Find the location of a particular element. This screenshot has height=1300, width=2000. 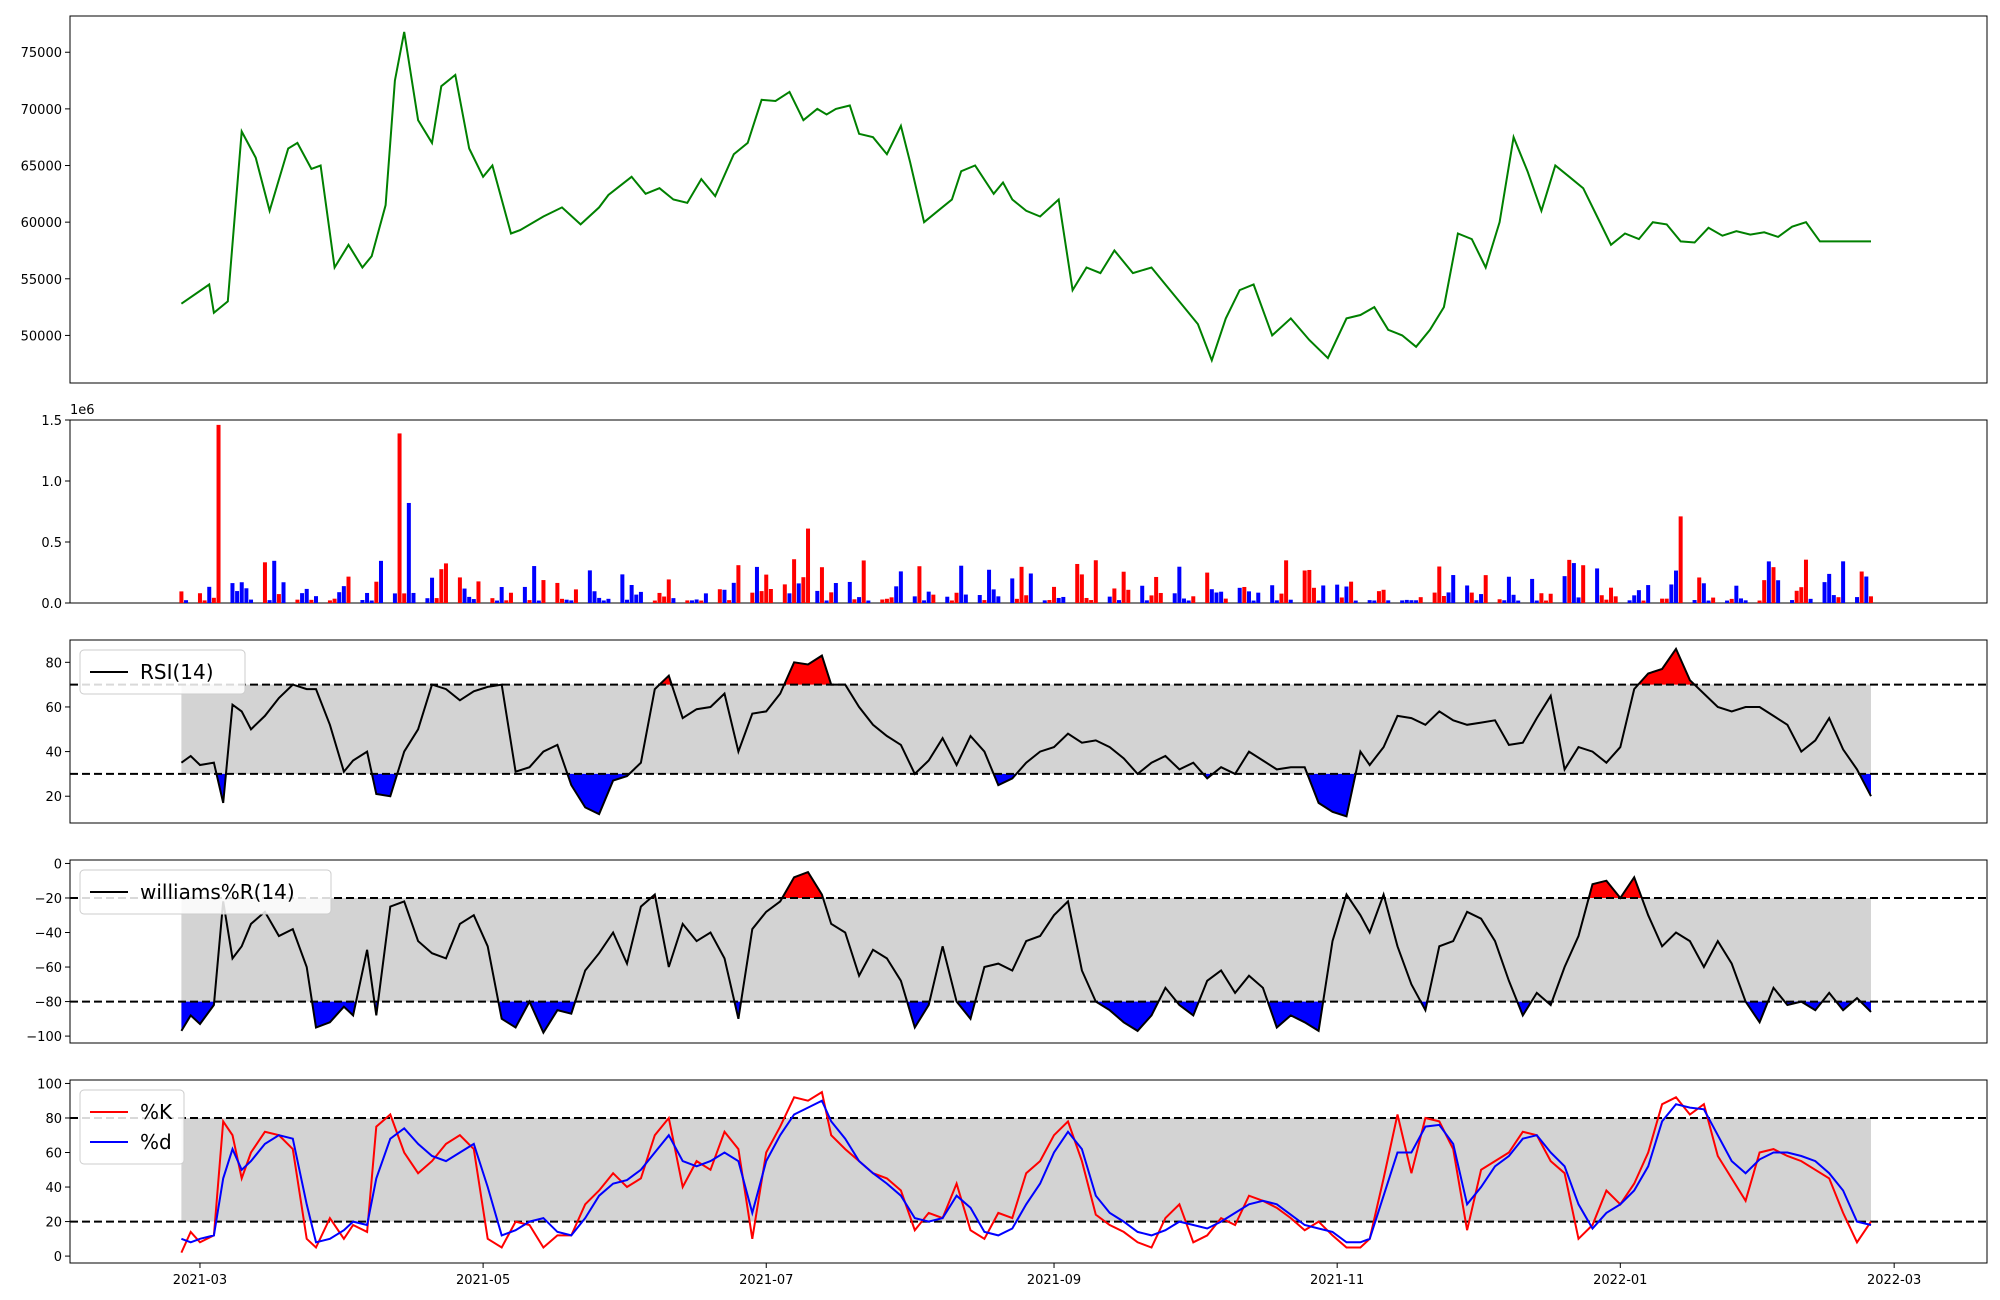

williams-r-panel: −100 −80 −60 −40 −20 0 williams%R(14) is located at coordinates (1007, 951).